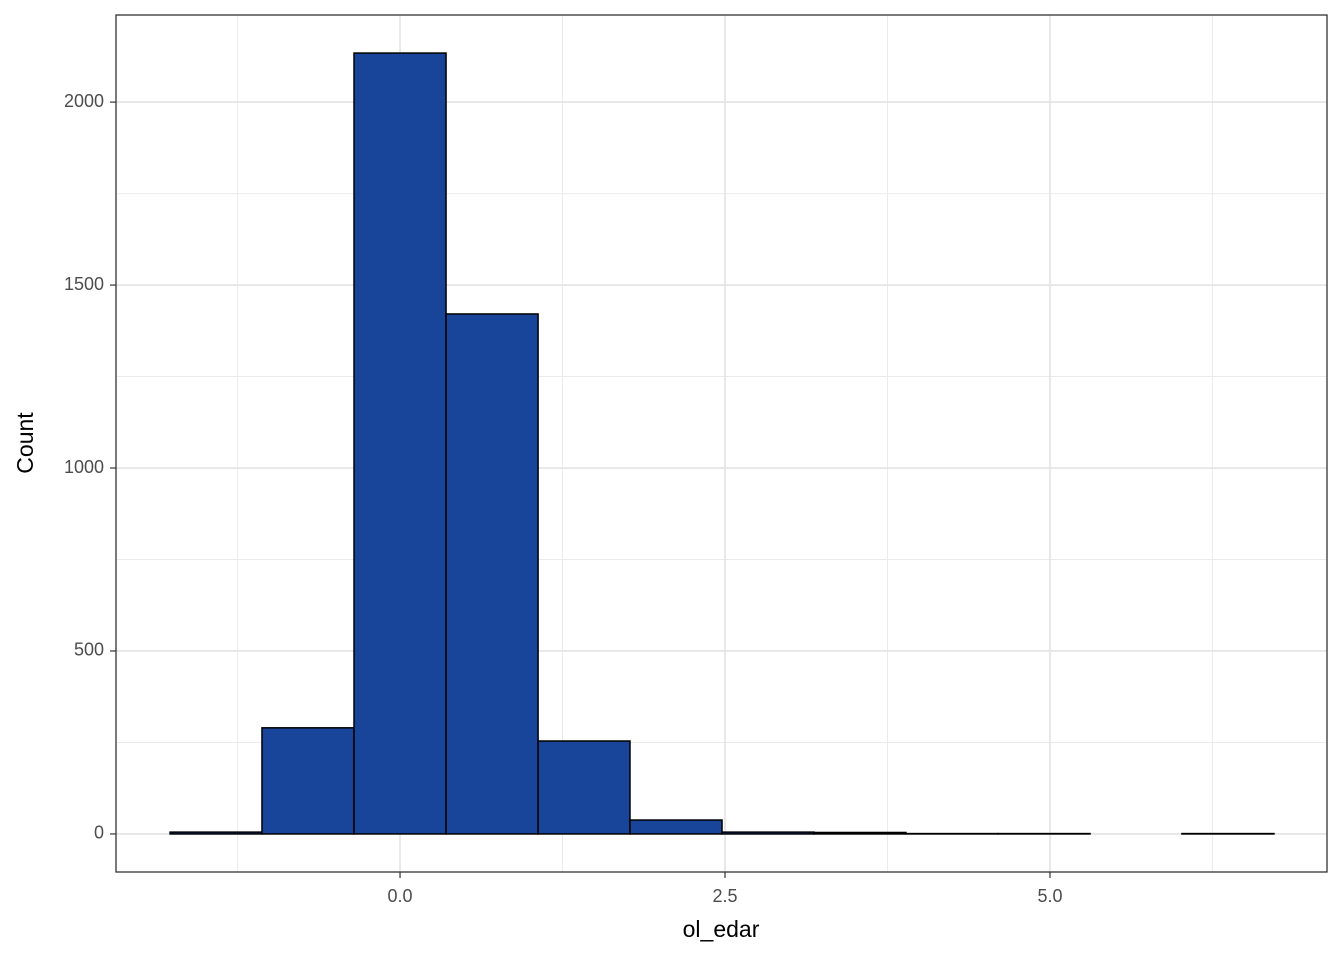 Image resolution: width=1344 pixels, height=960 pixels. Describe the element at coordinates (84, 467) in the screenshot. I see `y-tick-label: 1000` at that location.